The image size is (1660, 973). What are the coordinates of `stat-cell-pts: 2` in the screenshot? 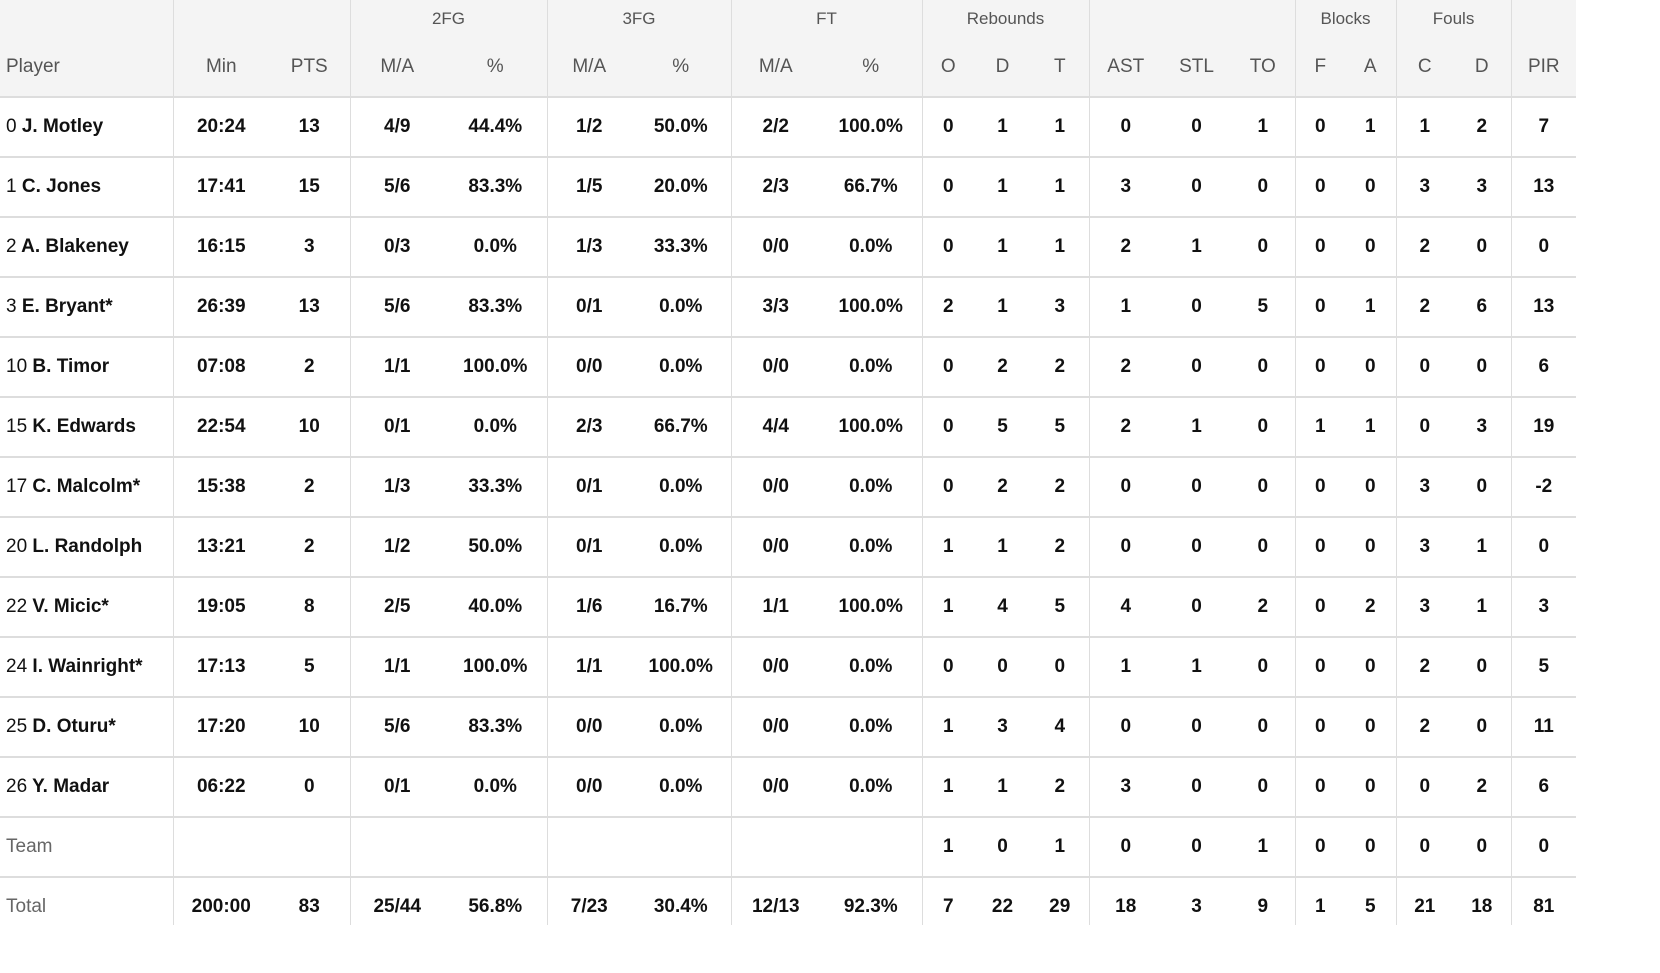 It's located at (309, 487).